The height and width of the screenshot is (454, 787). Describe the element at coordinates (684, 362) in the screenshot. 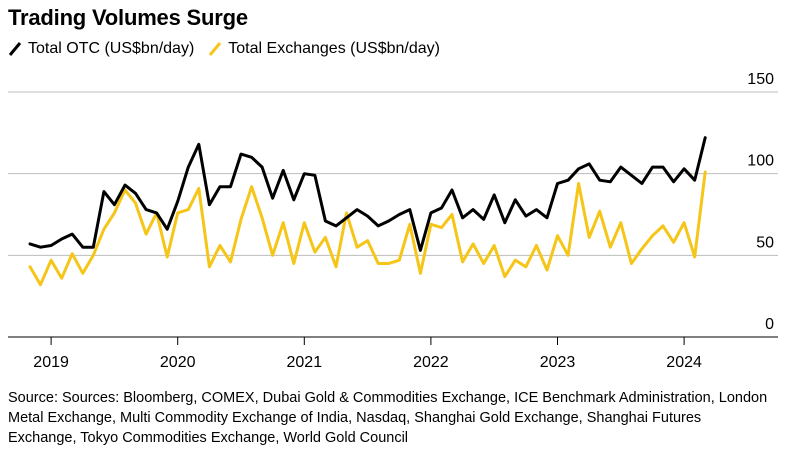

I see `x-tick-label: 2024` at that location.